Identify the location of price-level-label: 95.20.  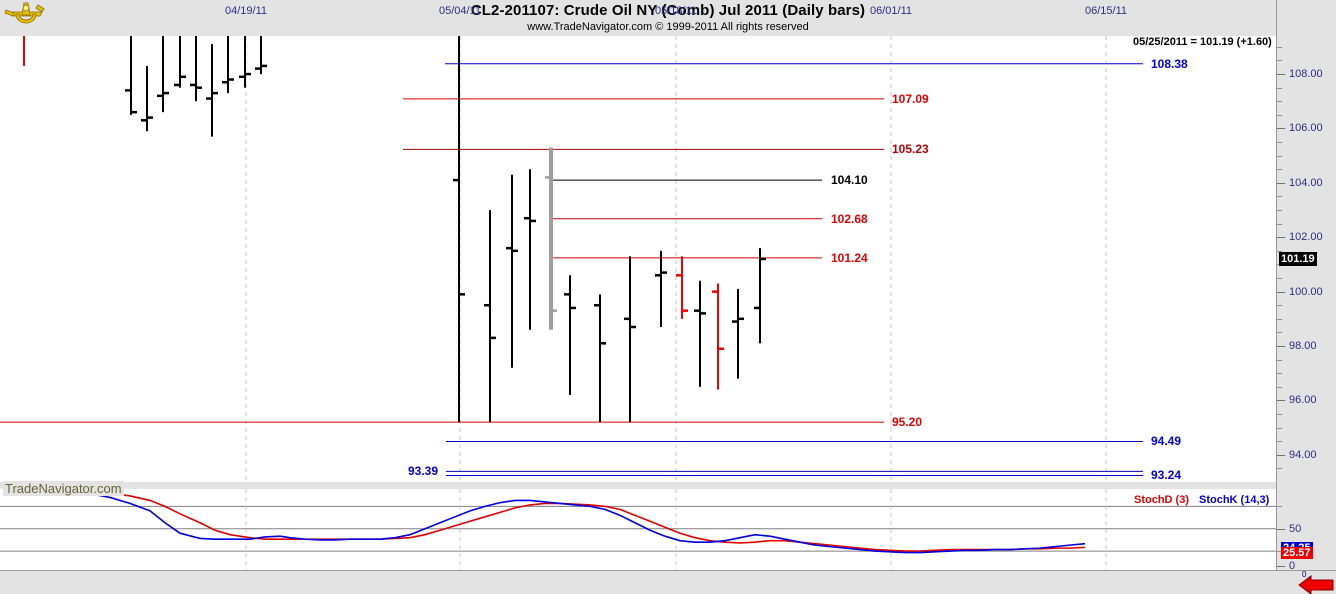
(907, 422).